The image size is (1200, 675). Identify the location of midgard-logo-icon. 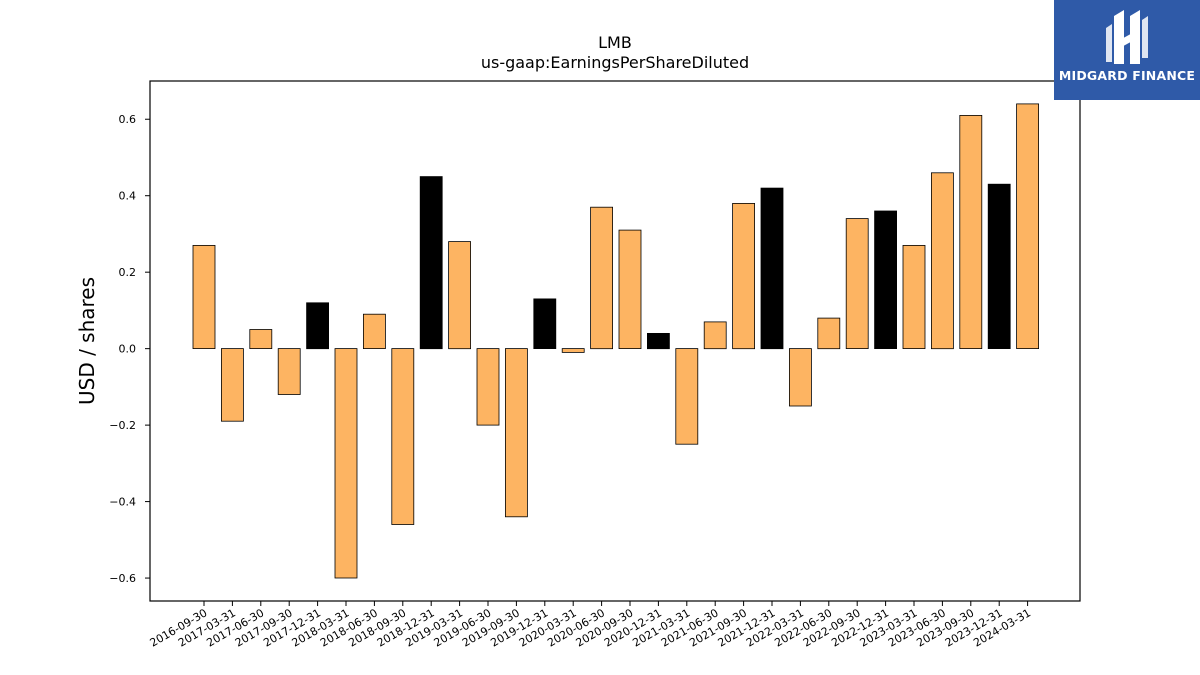
(1127, 37).